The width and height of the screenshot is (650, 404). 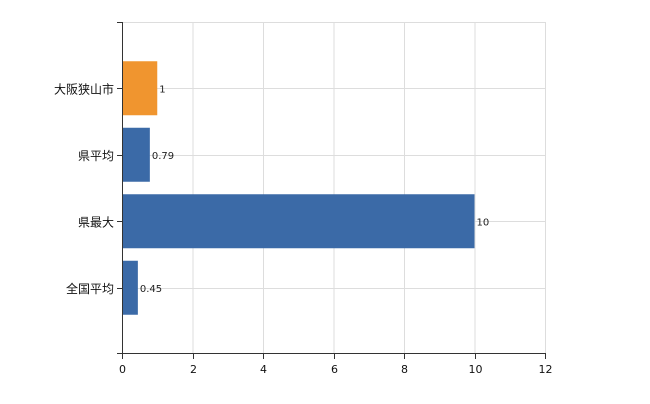 I want to click on category-label-1: 県平均, so click(x=96, y=156).